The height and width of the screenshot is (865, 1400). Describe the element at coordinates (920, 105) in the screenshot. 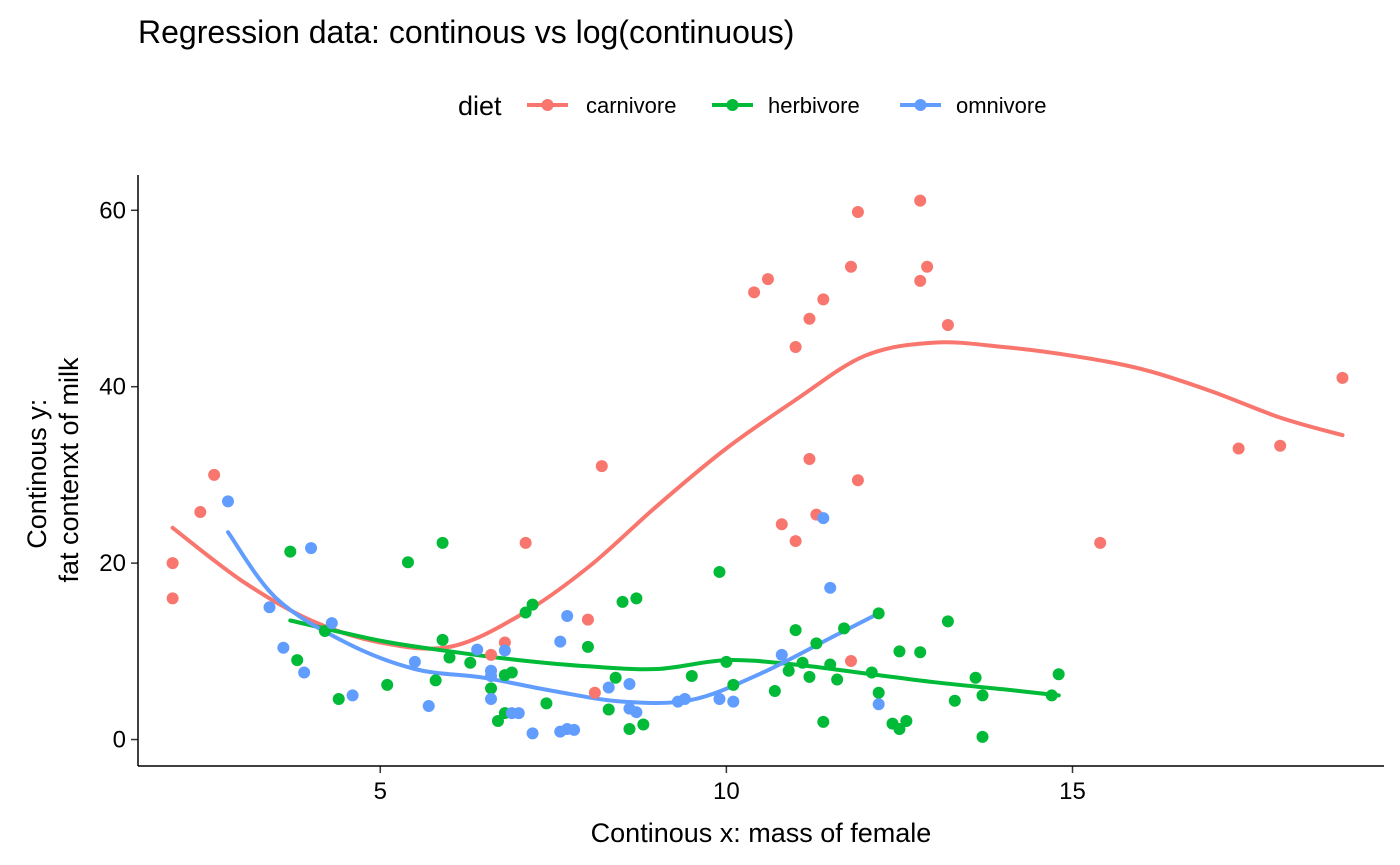

I see `legend-key-dot-omnivore` at that location.